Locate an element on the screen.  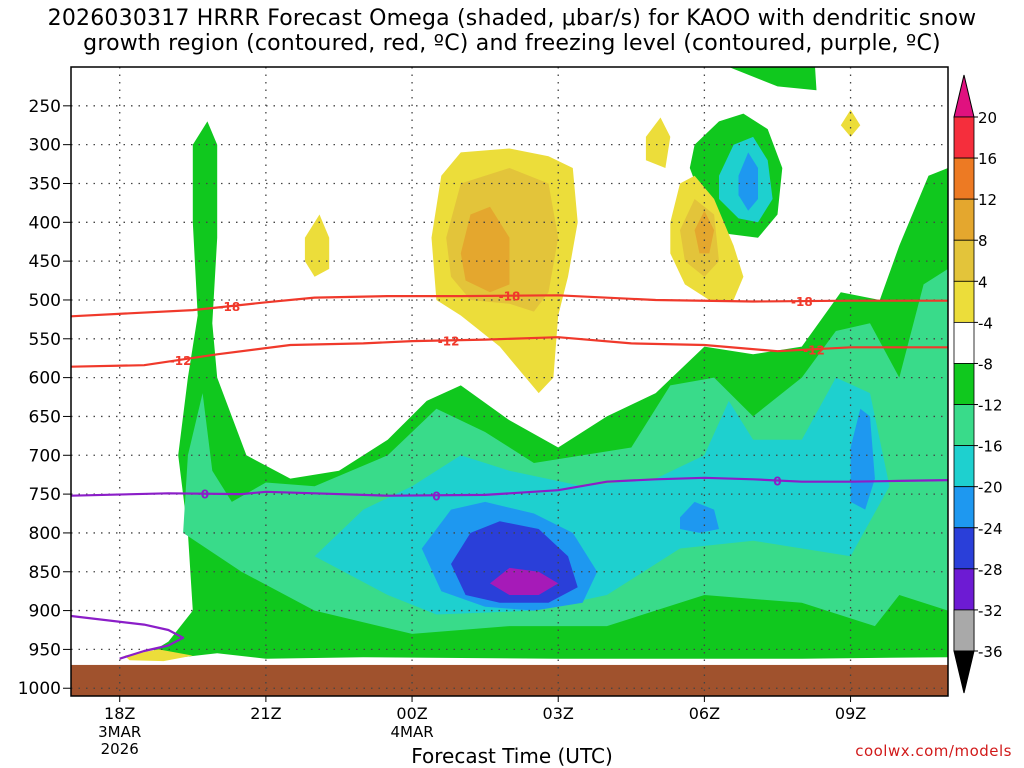
contour-label-1-2: -12 is located at coordinates (814, 350).